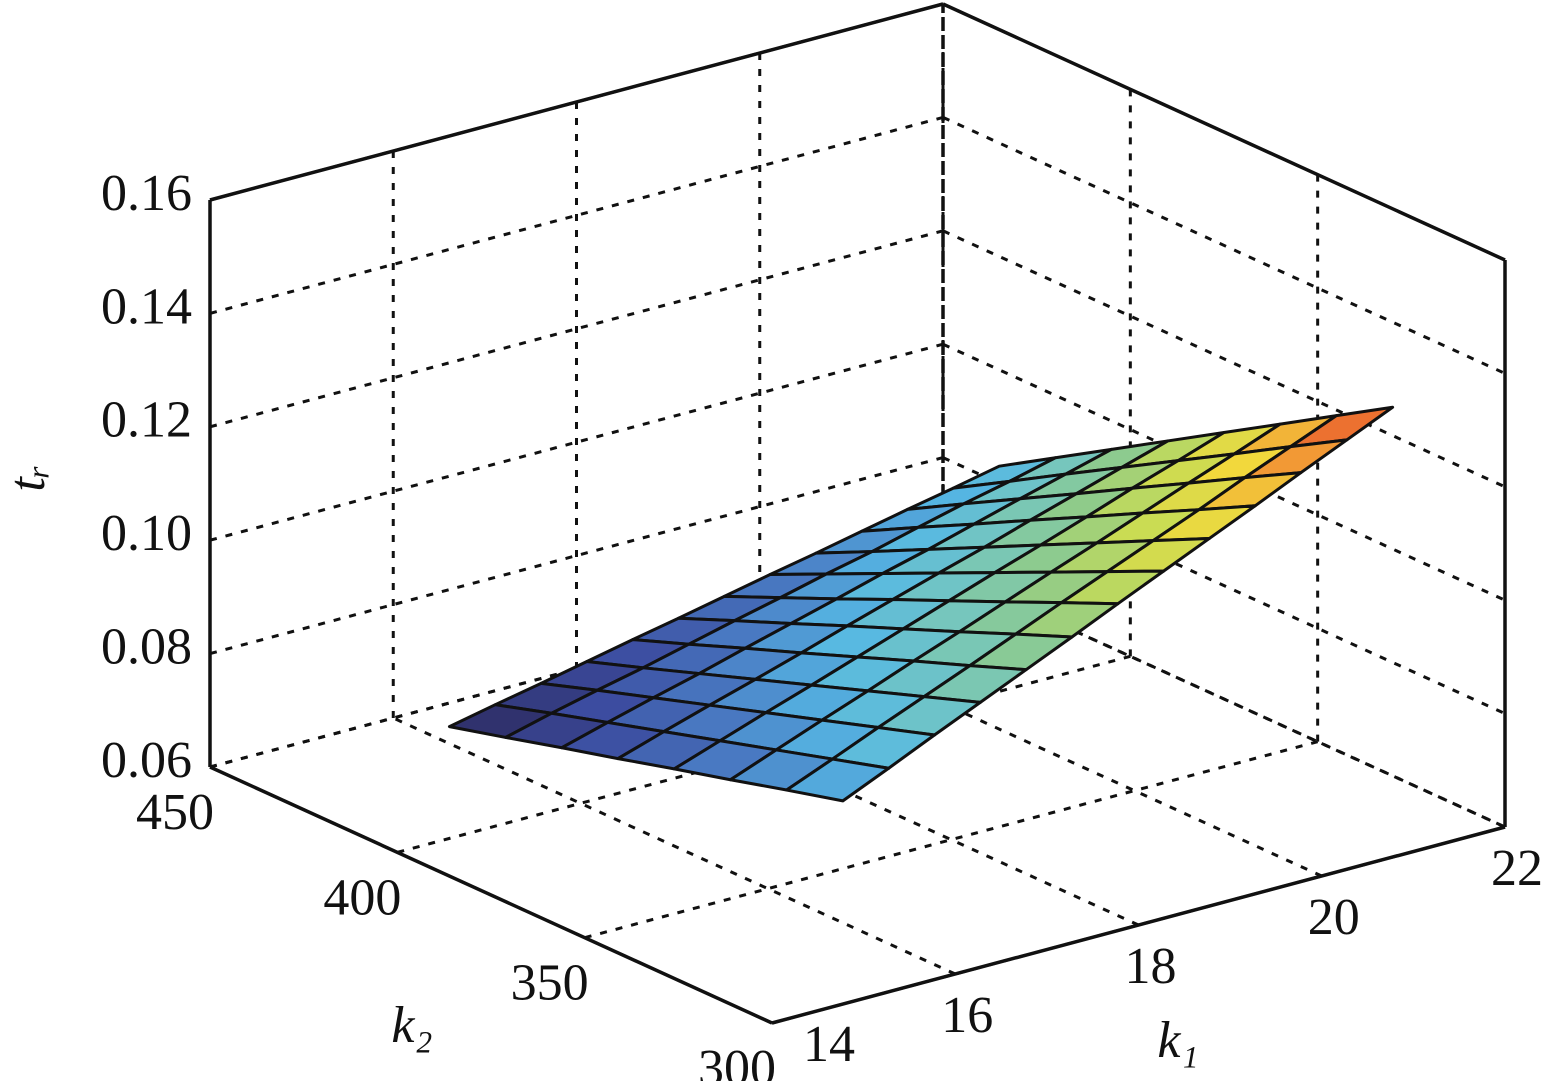  I want to click on y-axis-label: k₂, so click(411, 1025).